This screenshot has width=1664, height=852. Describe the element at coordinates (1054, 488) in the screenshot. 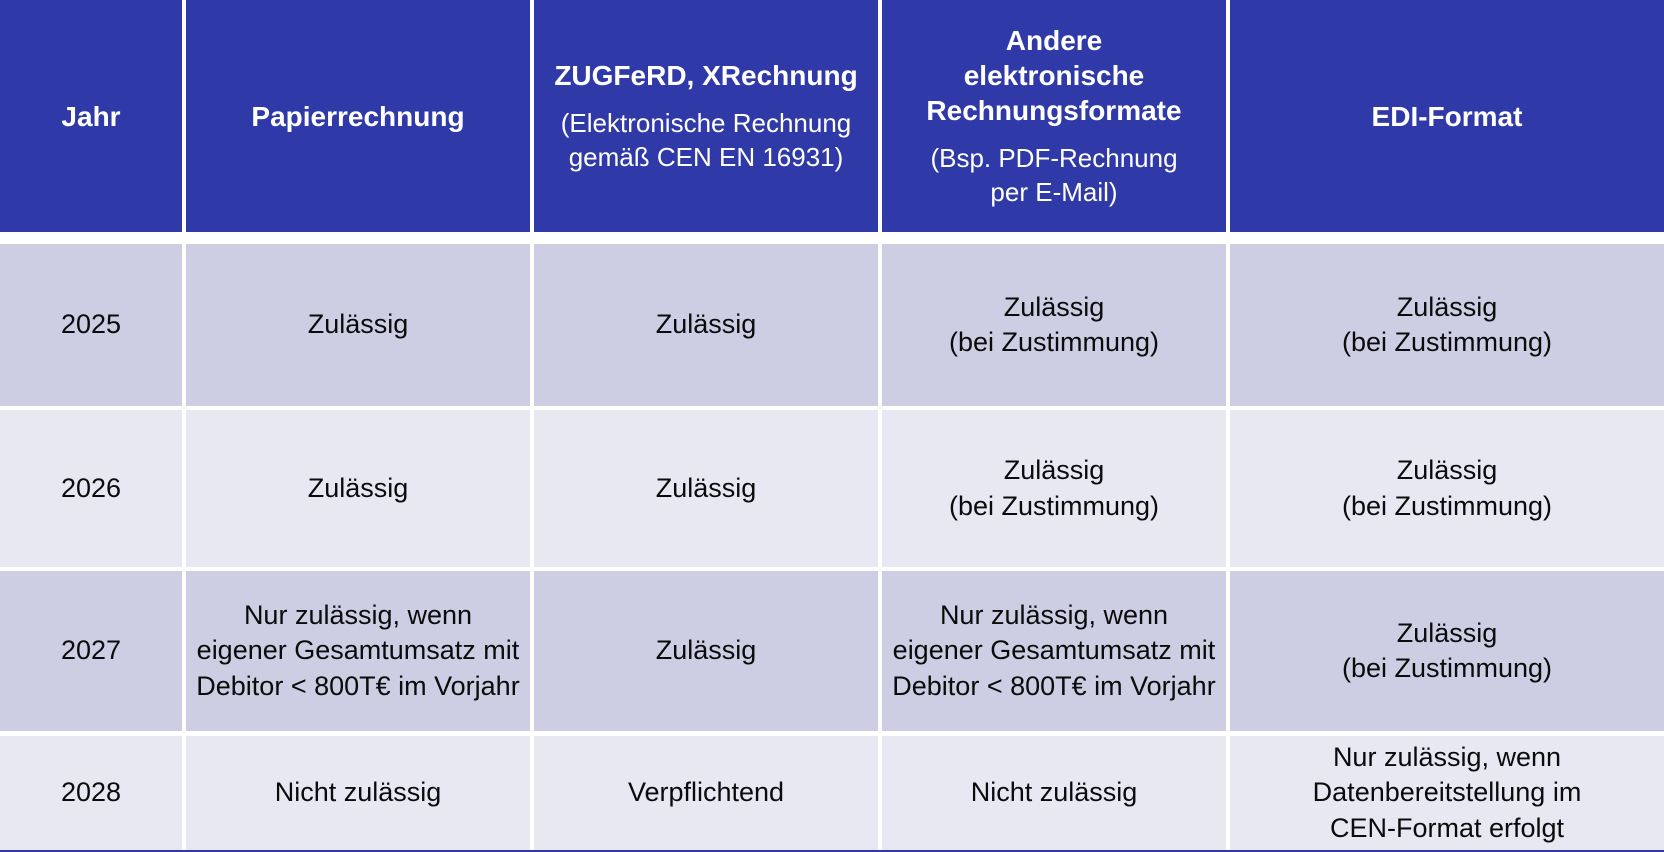

I see `cell-2026-andere: Zulässig (bei Zustimmung)` at that location.